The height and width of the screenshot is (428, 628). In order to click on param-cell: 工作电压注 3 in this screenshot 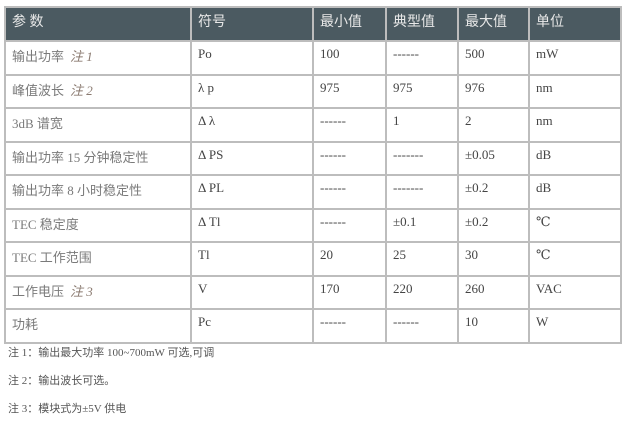, I will do `click(98, 292)`.